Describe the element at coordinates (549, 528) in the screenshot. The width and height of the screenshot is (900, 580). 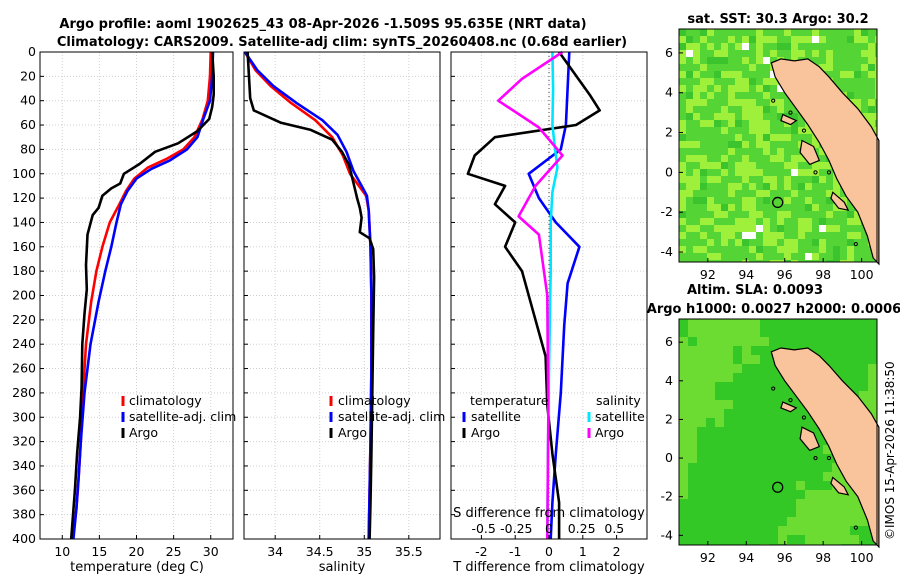
I see `s-tick-label: 0` at that location.